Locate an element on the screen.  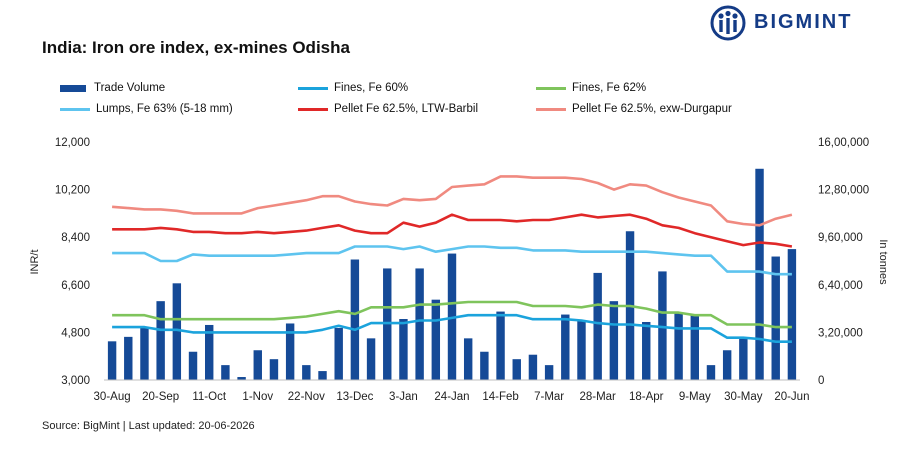
legend-item-lumps-63: Lumps, Fe 63% (5-18 mm) is located at coordinates (146, 109).